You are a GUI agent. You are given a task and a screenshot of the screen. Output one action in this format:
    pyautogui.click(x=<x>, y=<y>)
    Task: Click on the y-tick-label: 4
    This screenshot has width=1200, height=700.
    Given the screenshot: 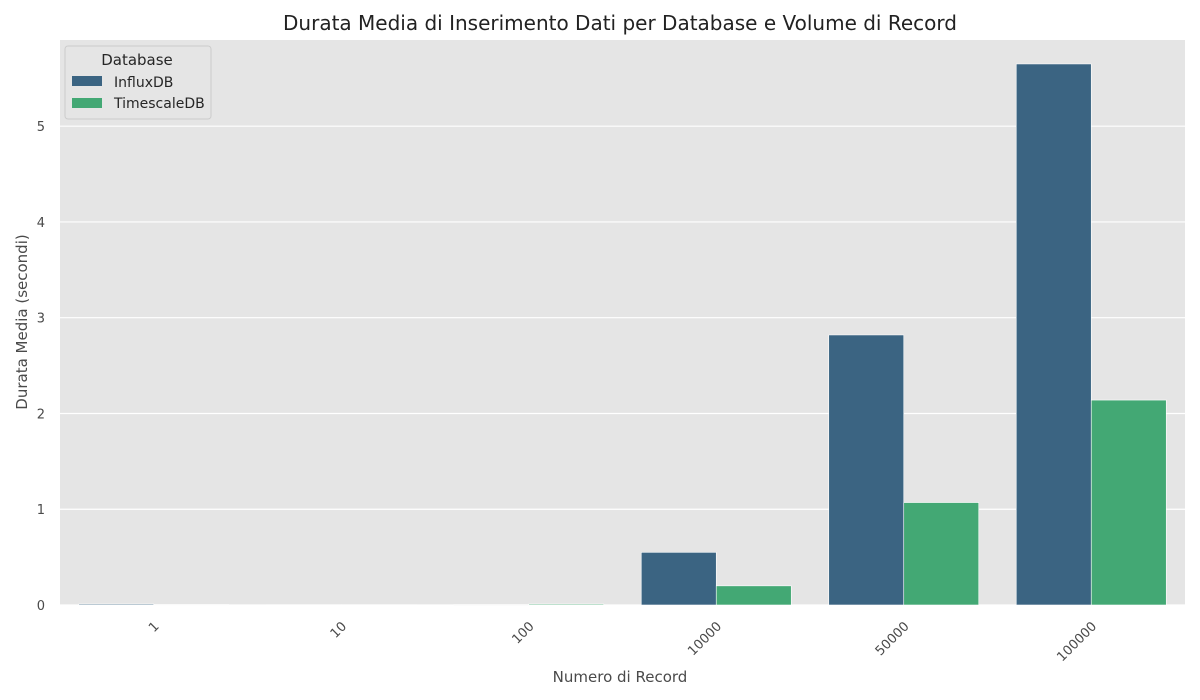 What is the action you would take?
    pyautogui.click(x=41, y=223)
    